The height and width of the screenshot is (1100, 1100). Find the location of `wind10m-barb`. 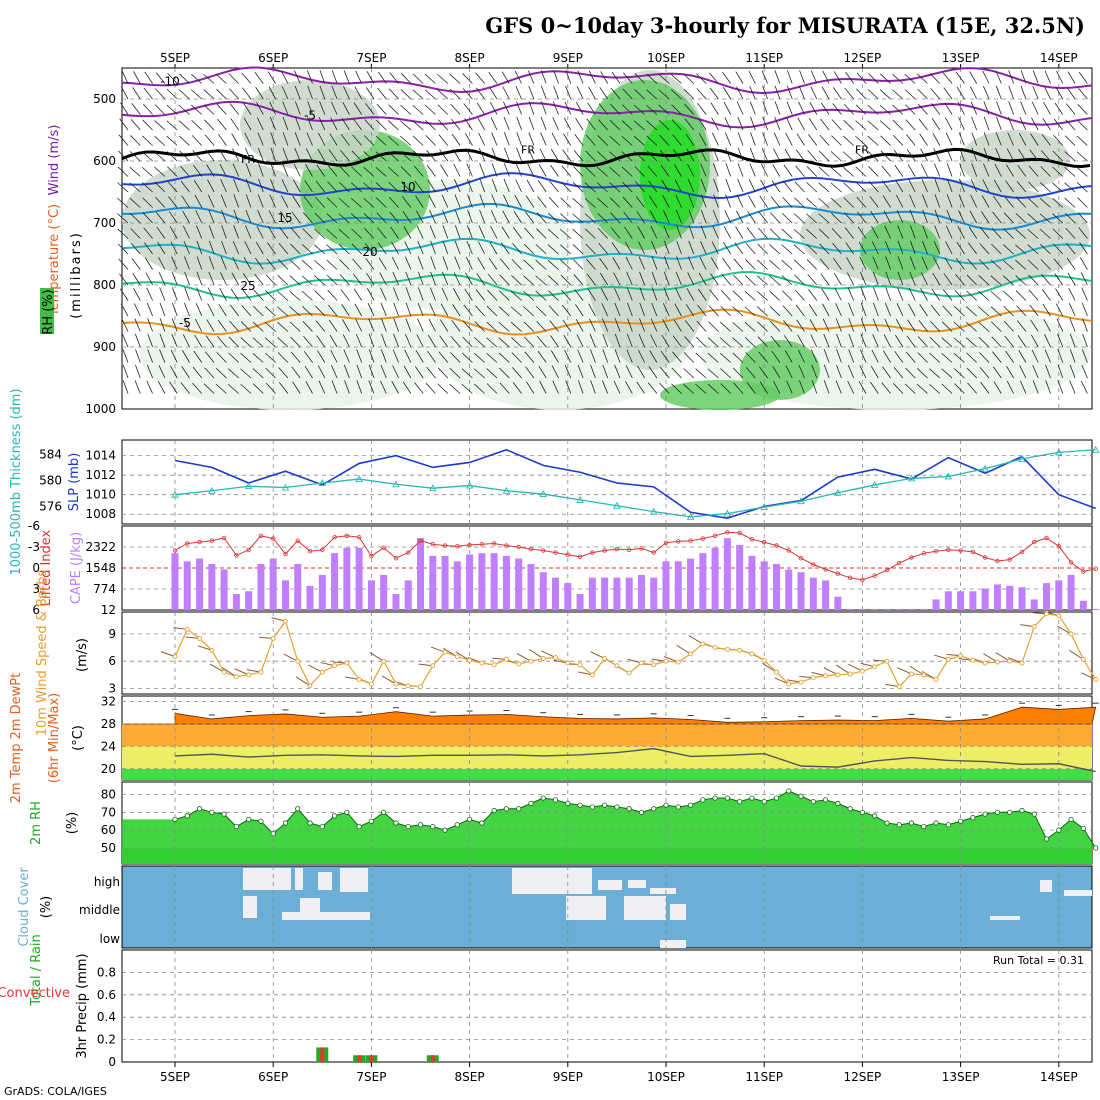

wind10m-barb is located at coordinates (904, 671).